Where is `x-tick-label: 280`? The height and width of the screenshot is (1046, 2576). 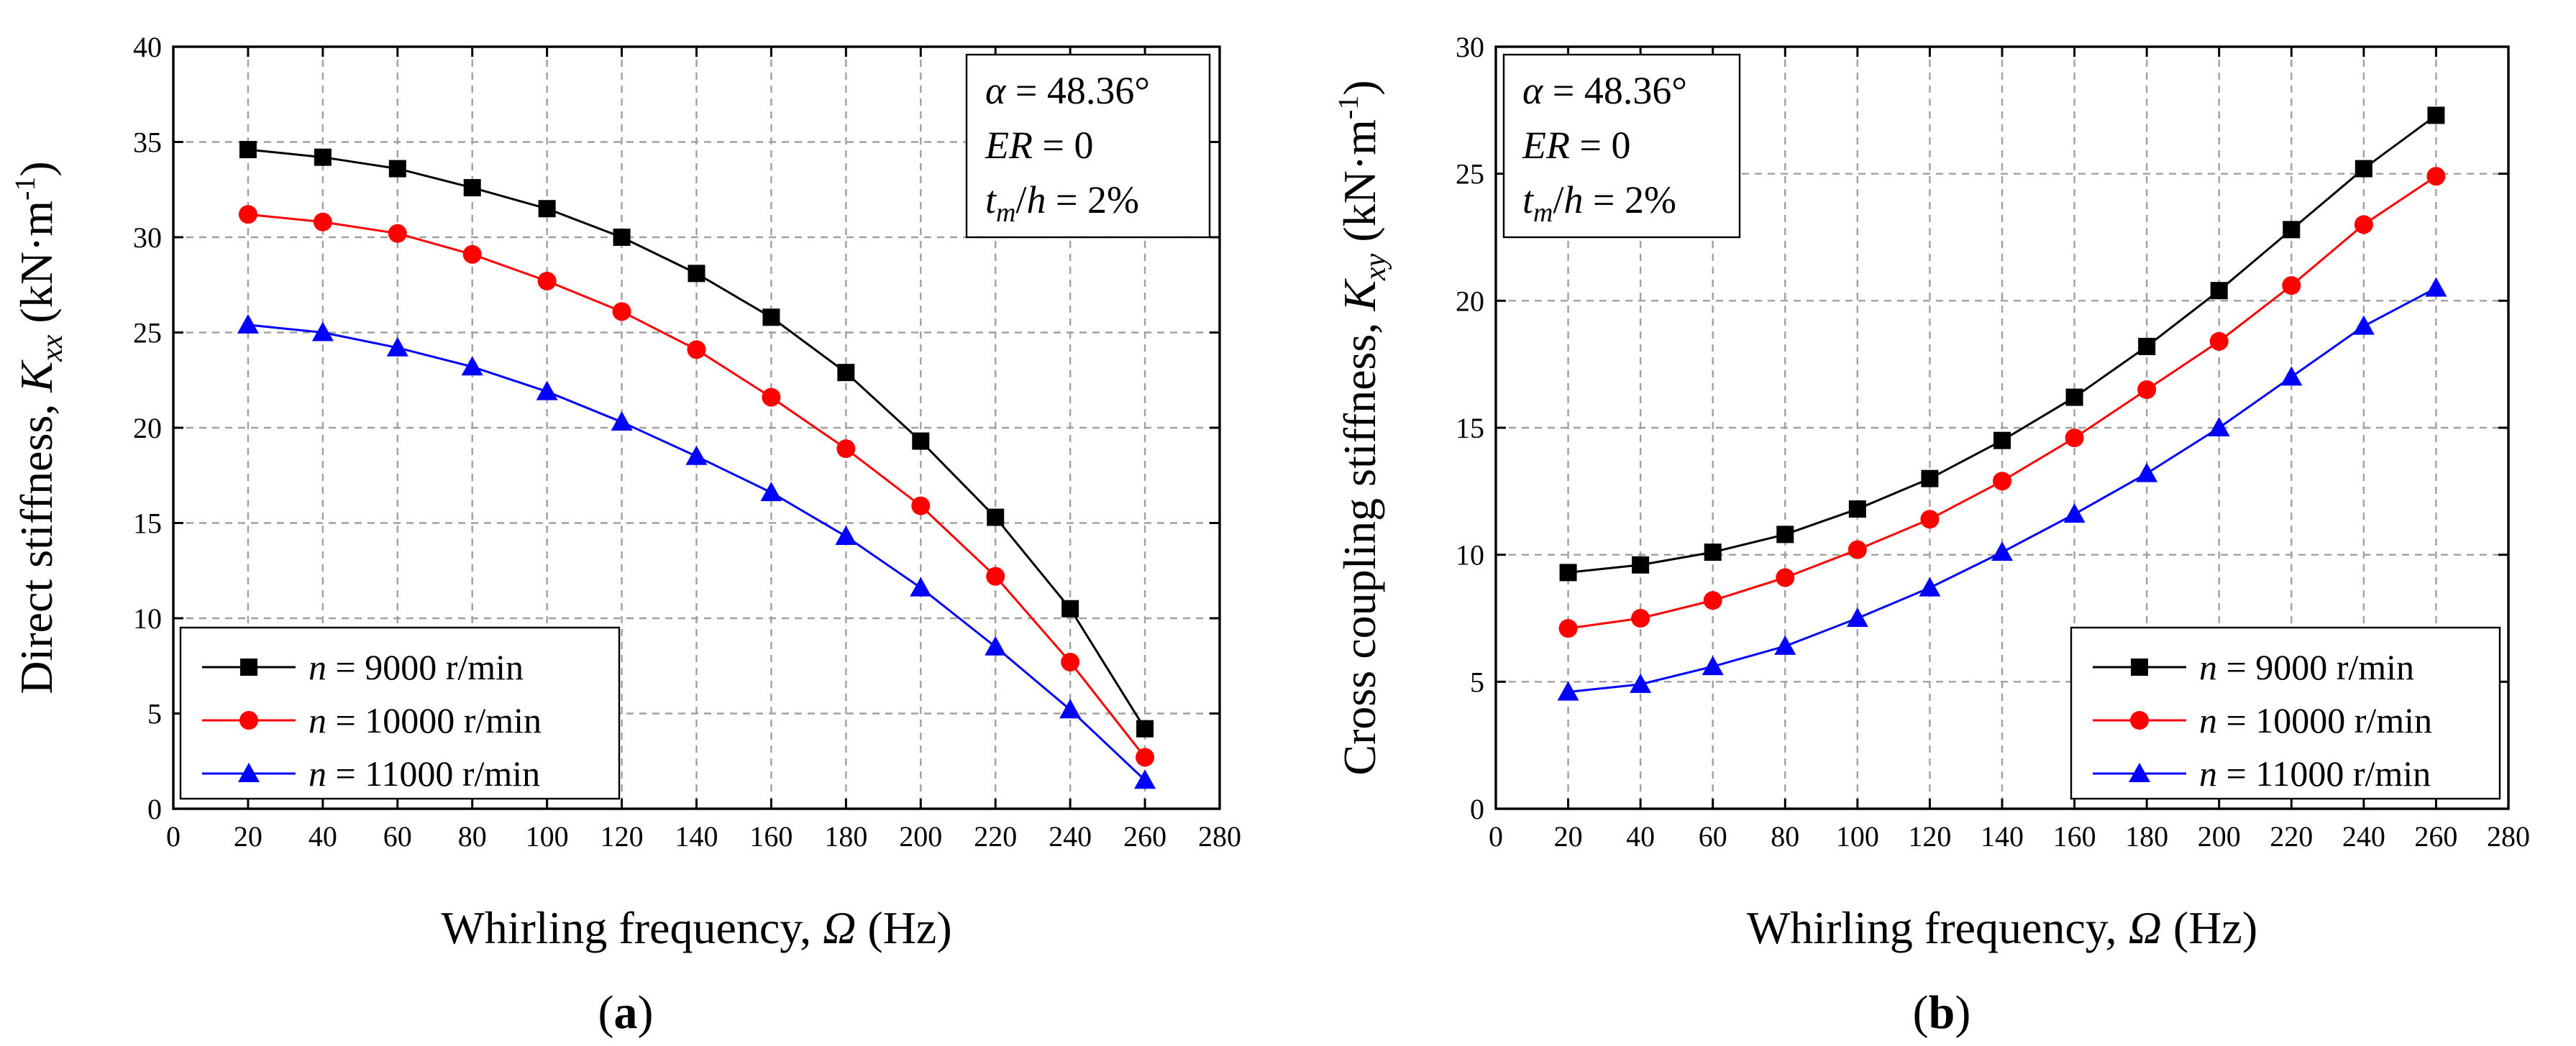
x-tick-label: 280 is located at coordinates (2508, 836).